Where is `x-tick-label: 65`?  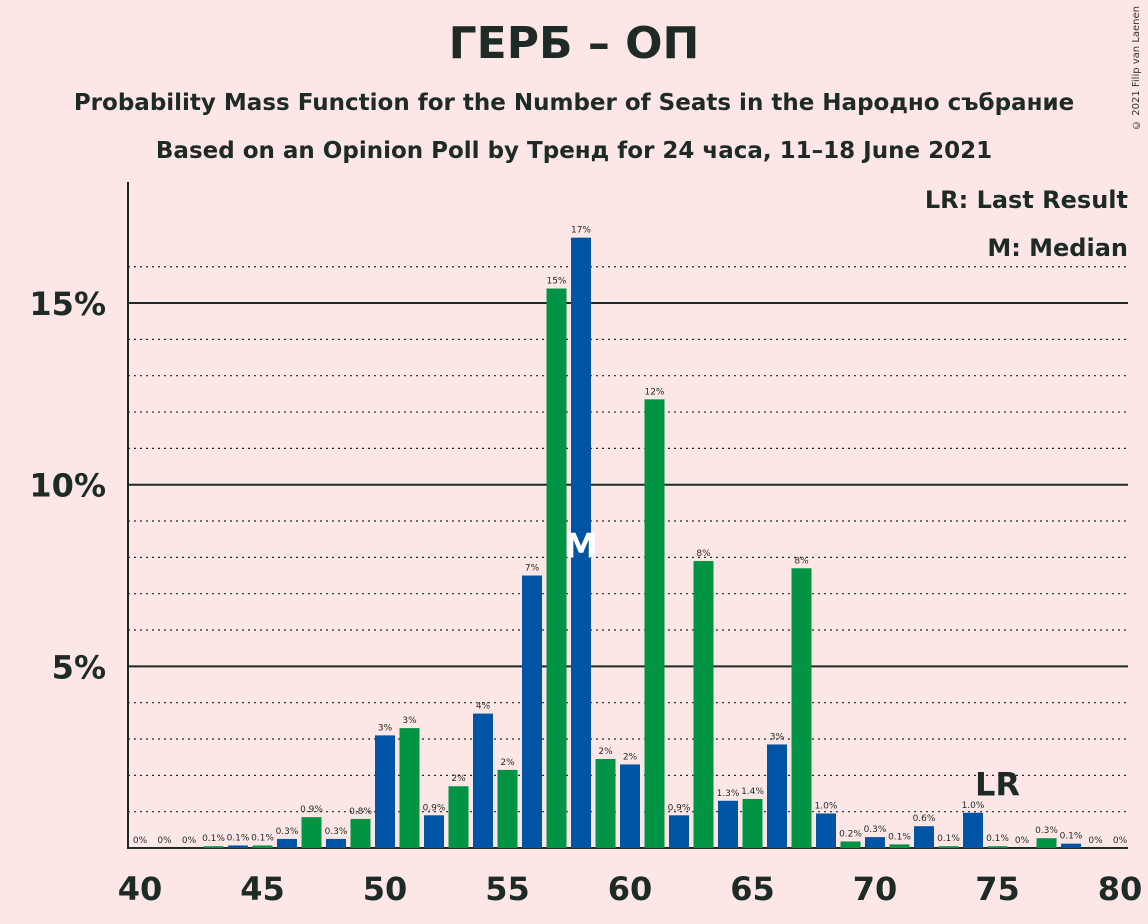
x-tick-label: 65 is located at coordinates (752, 889).